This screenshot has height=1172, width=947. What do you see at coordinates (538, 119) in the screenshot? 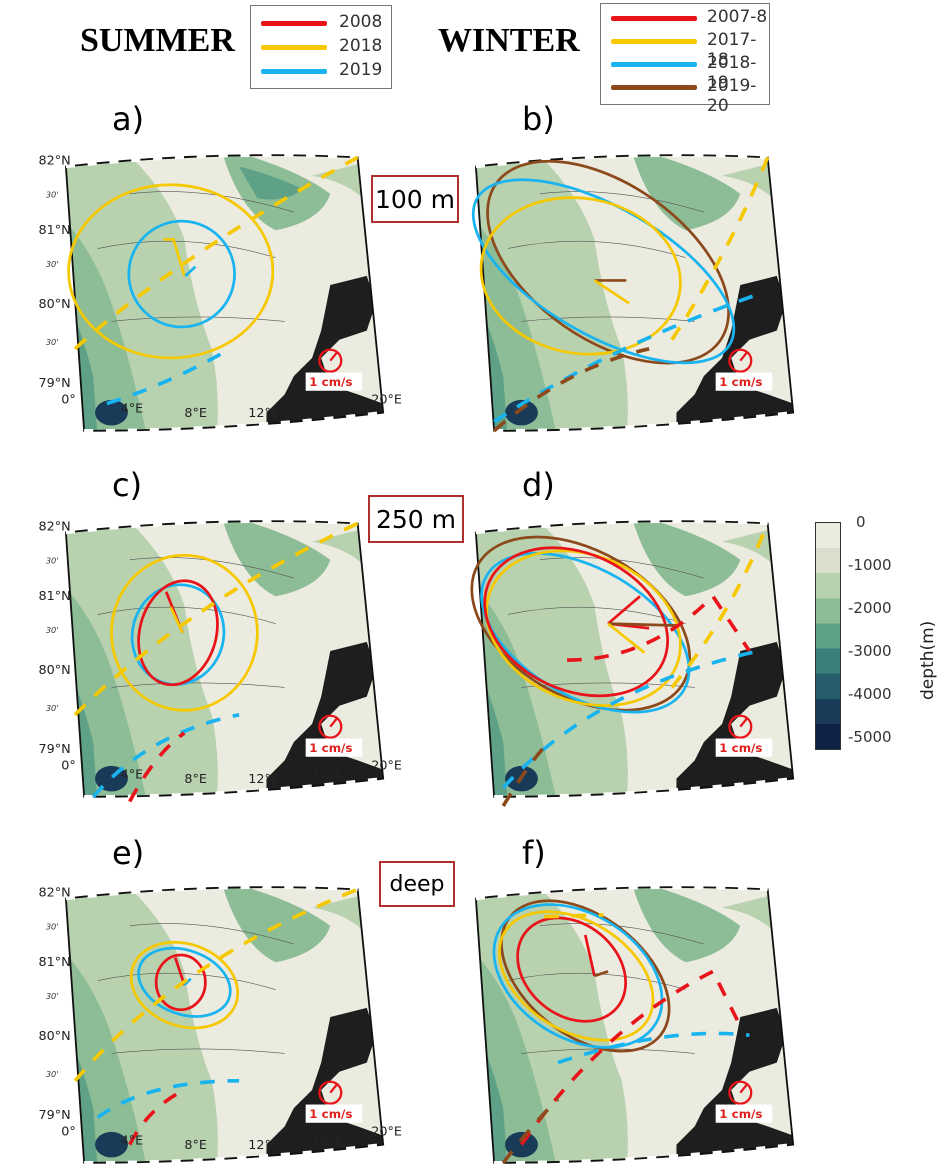
I see `panel-label-b: b)` at bounding box center [538, 119].